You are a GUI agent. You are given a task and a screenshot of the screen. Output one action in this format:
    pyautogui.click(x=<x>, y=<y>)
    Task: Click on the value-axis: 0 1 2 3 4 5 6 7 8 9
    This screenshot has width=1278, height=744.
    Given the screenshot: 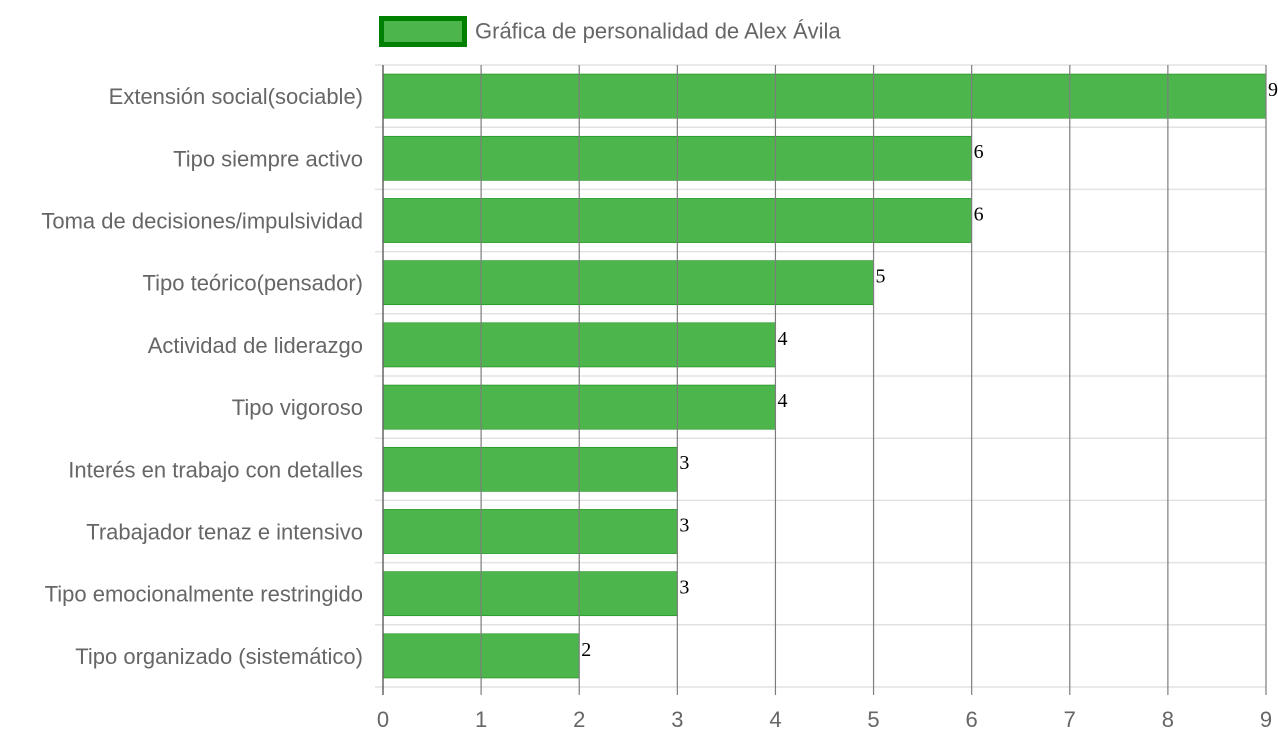 What is the action you would take?
    pyautogui.click(x=824, y=719)
    